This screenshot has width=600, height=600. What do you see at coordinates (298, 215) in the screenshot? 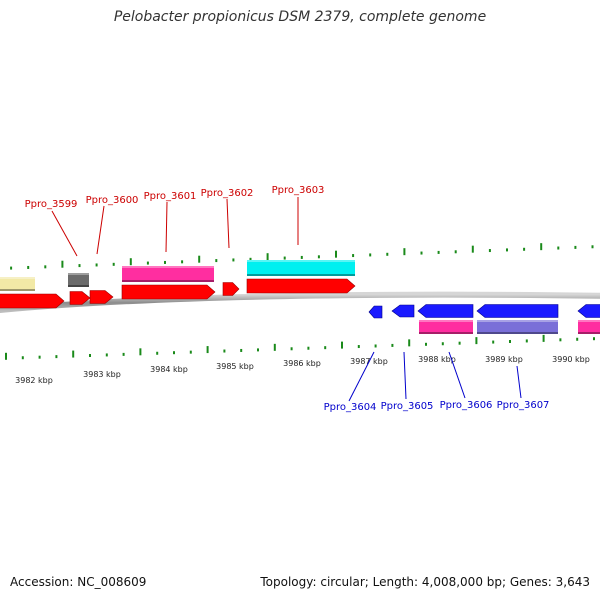
I see `gene-label: Ppro_3603` at bounding box center [298, 215].